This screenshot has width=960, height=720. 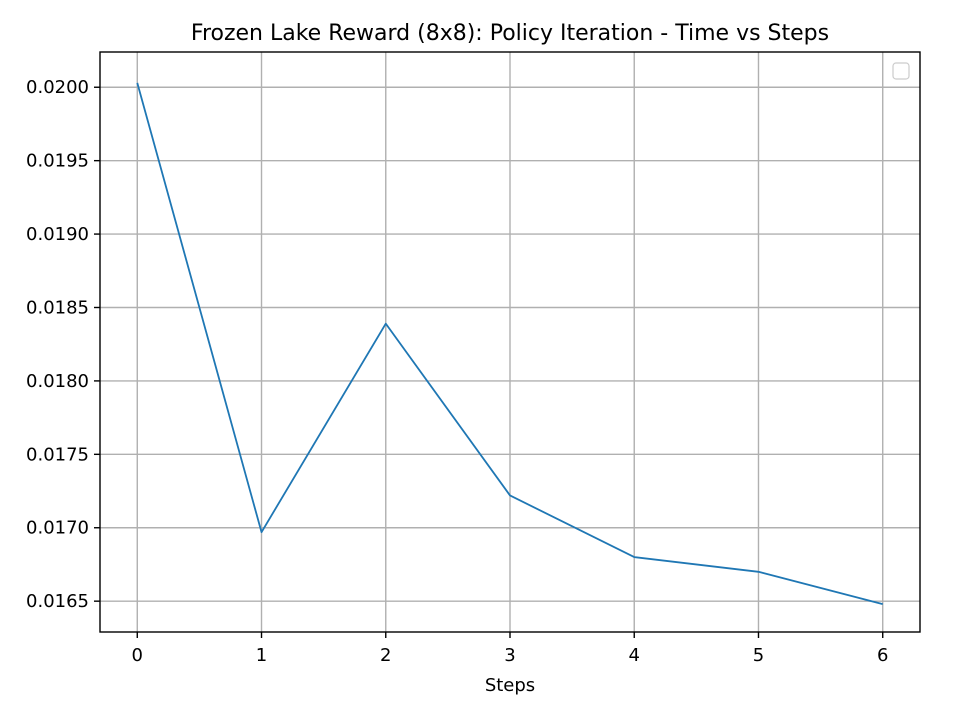 I want to click on legend-box, so click(x=901, y=71).